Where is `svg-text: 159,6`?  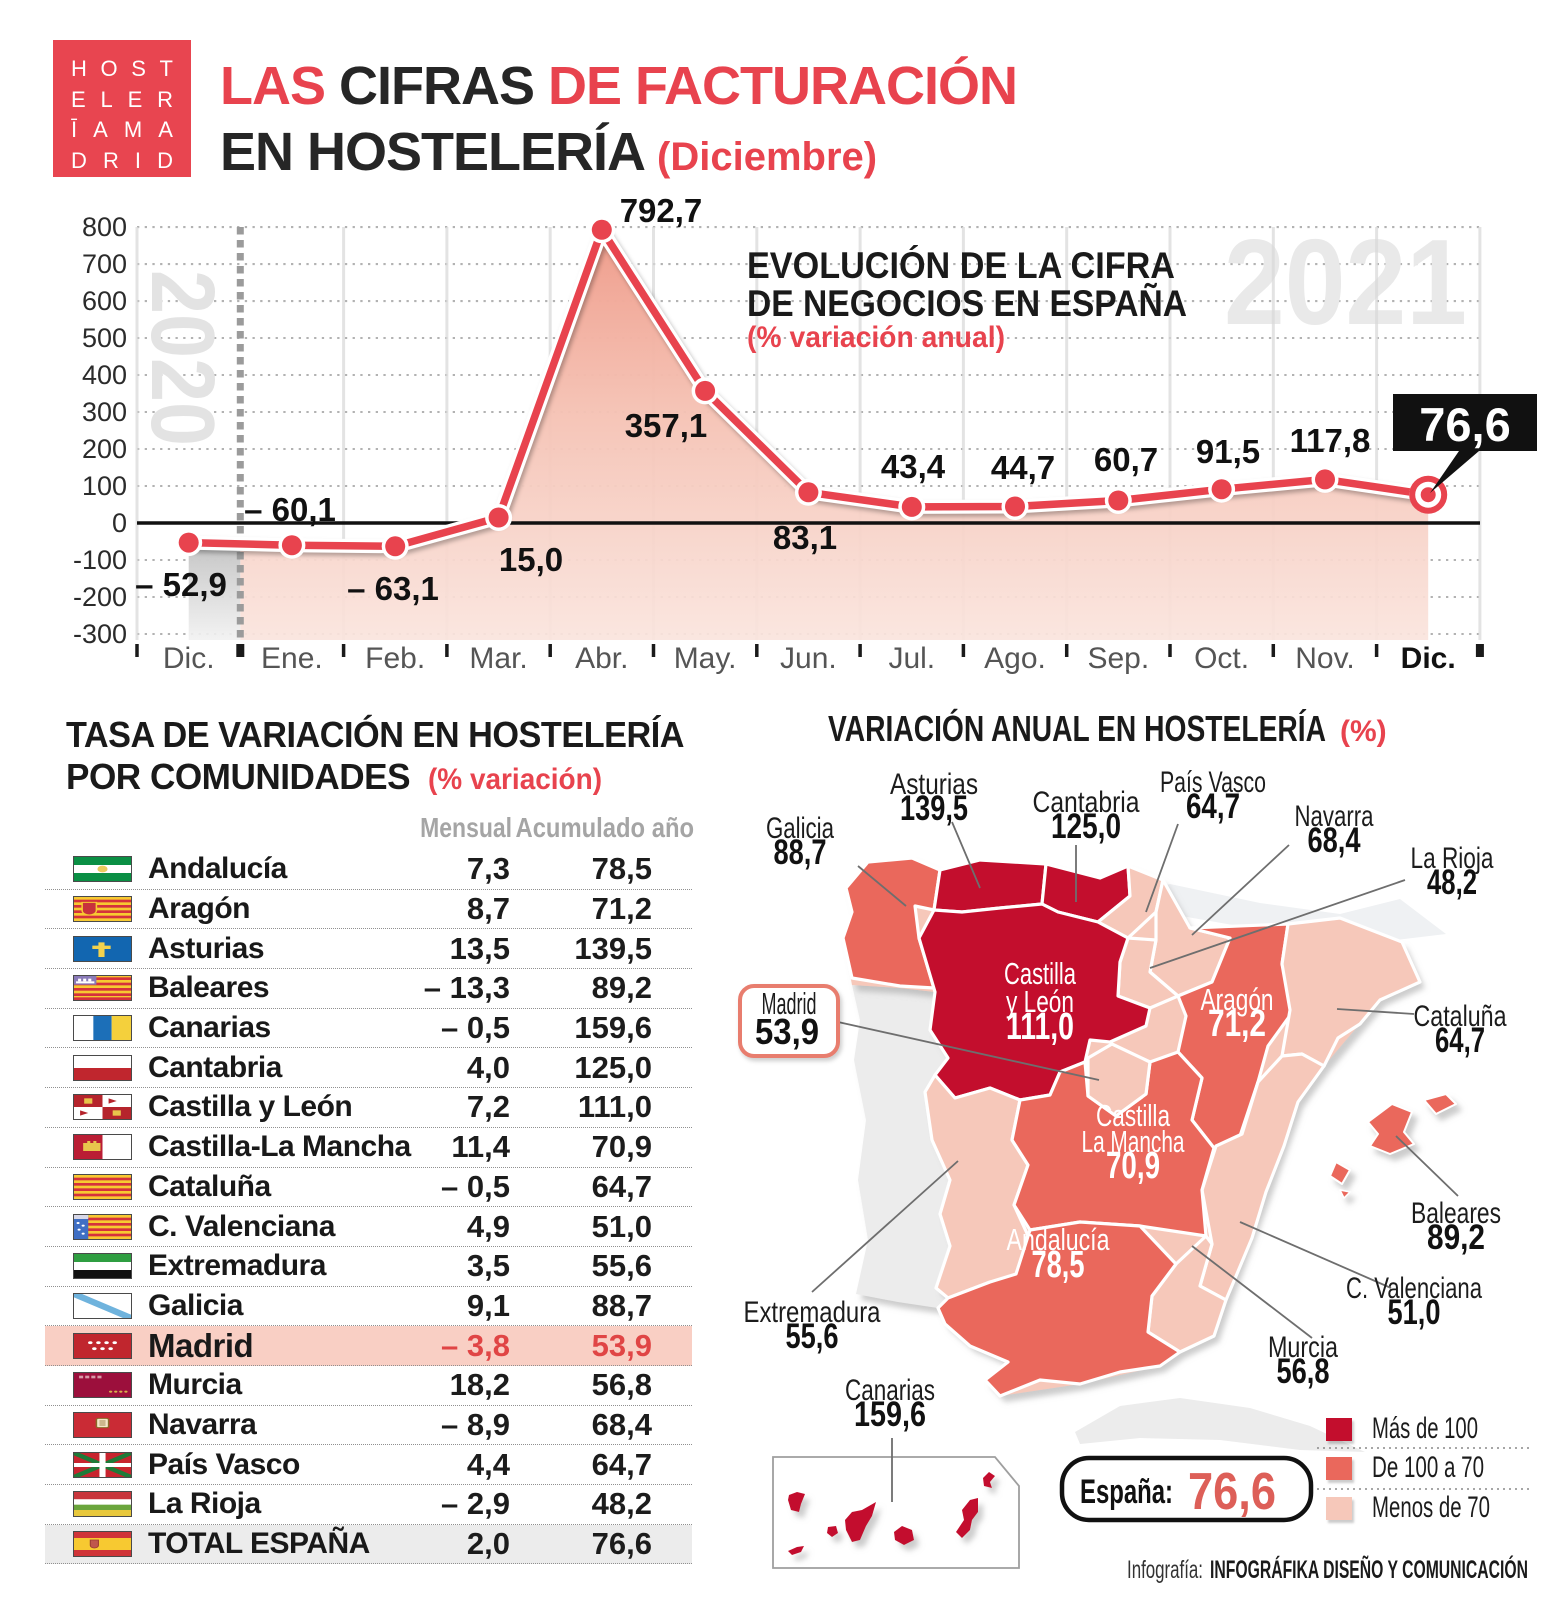 svg-text: 159,6 is located at coordinates (890, 1414).